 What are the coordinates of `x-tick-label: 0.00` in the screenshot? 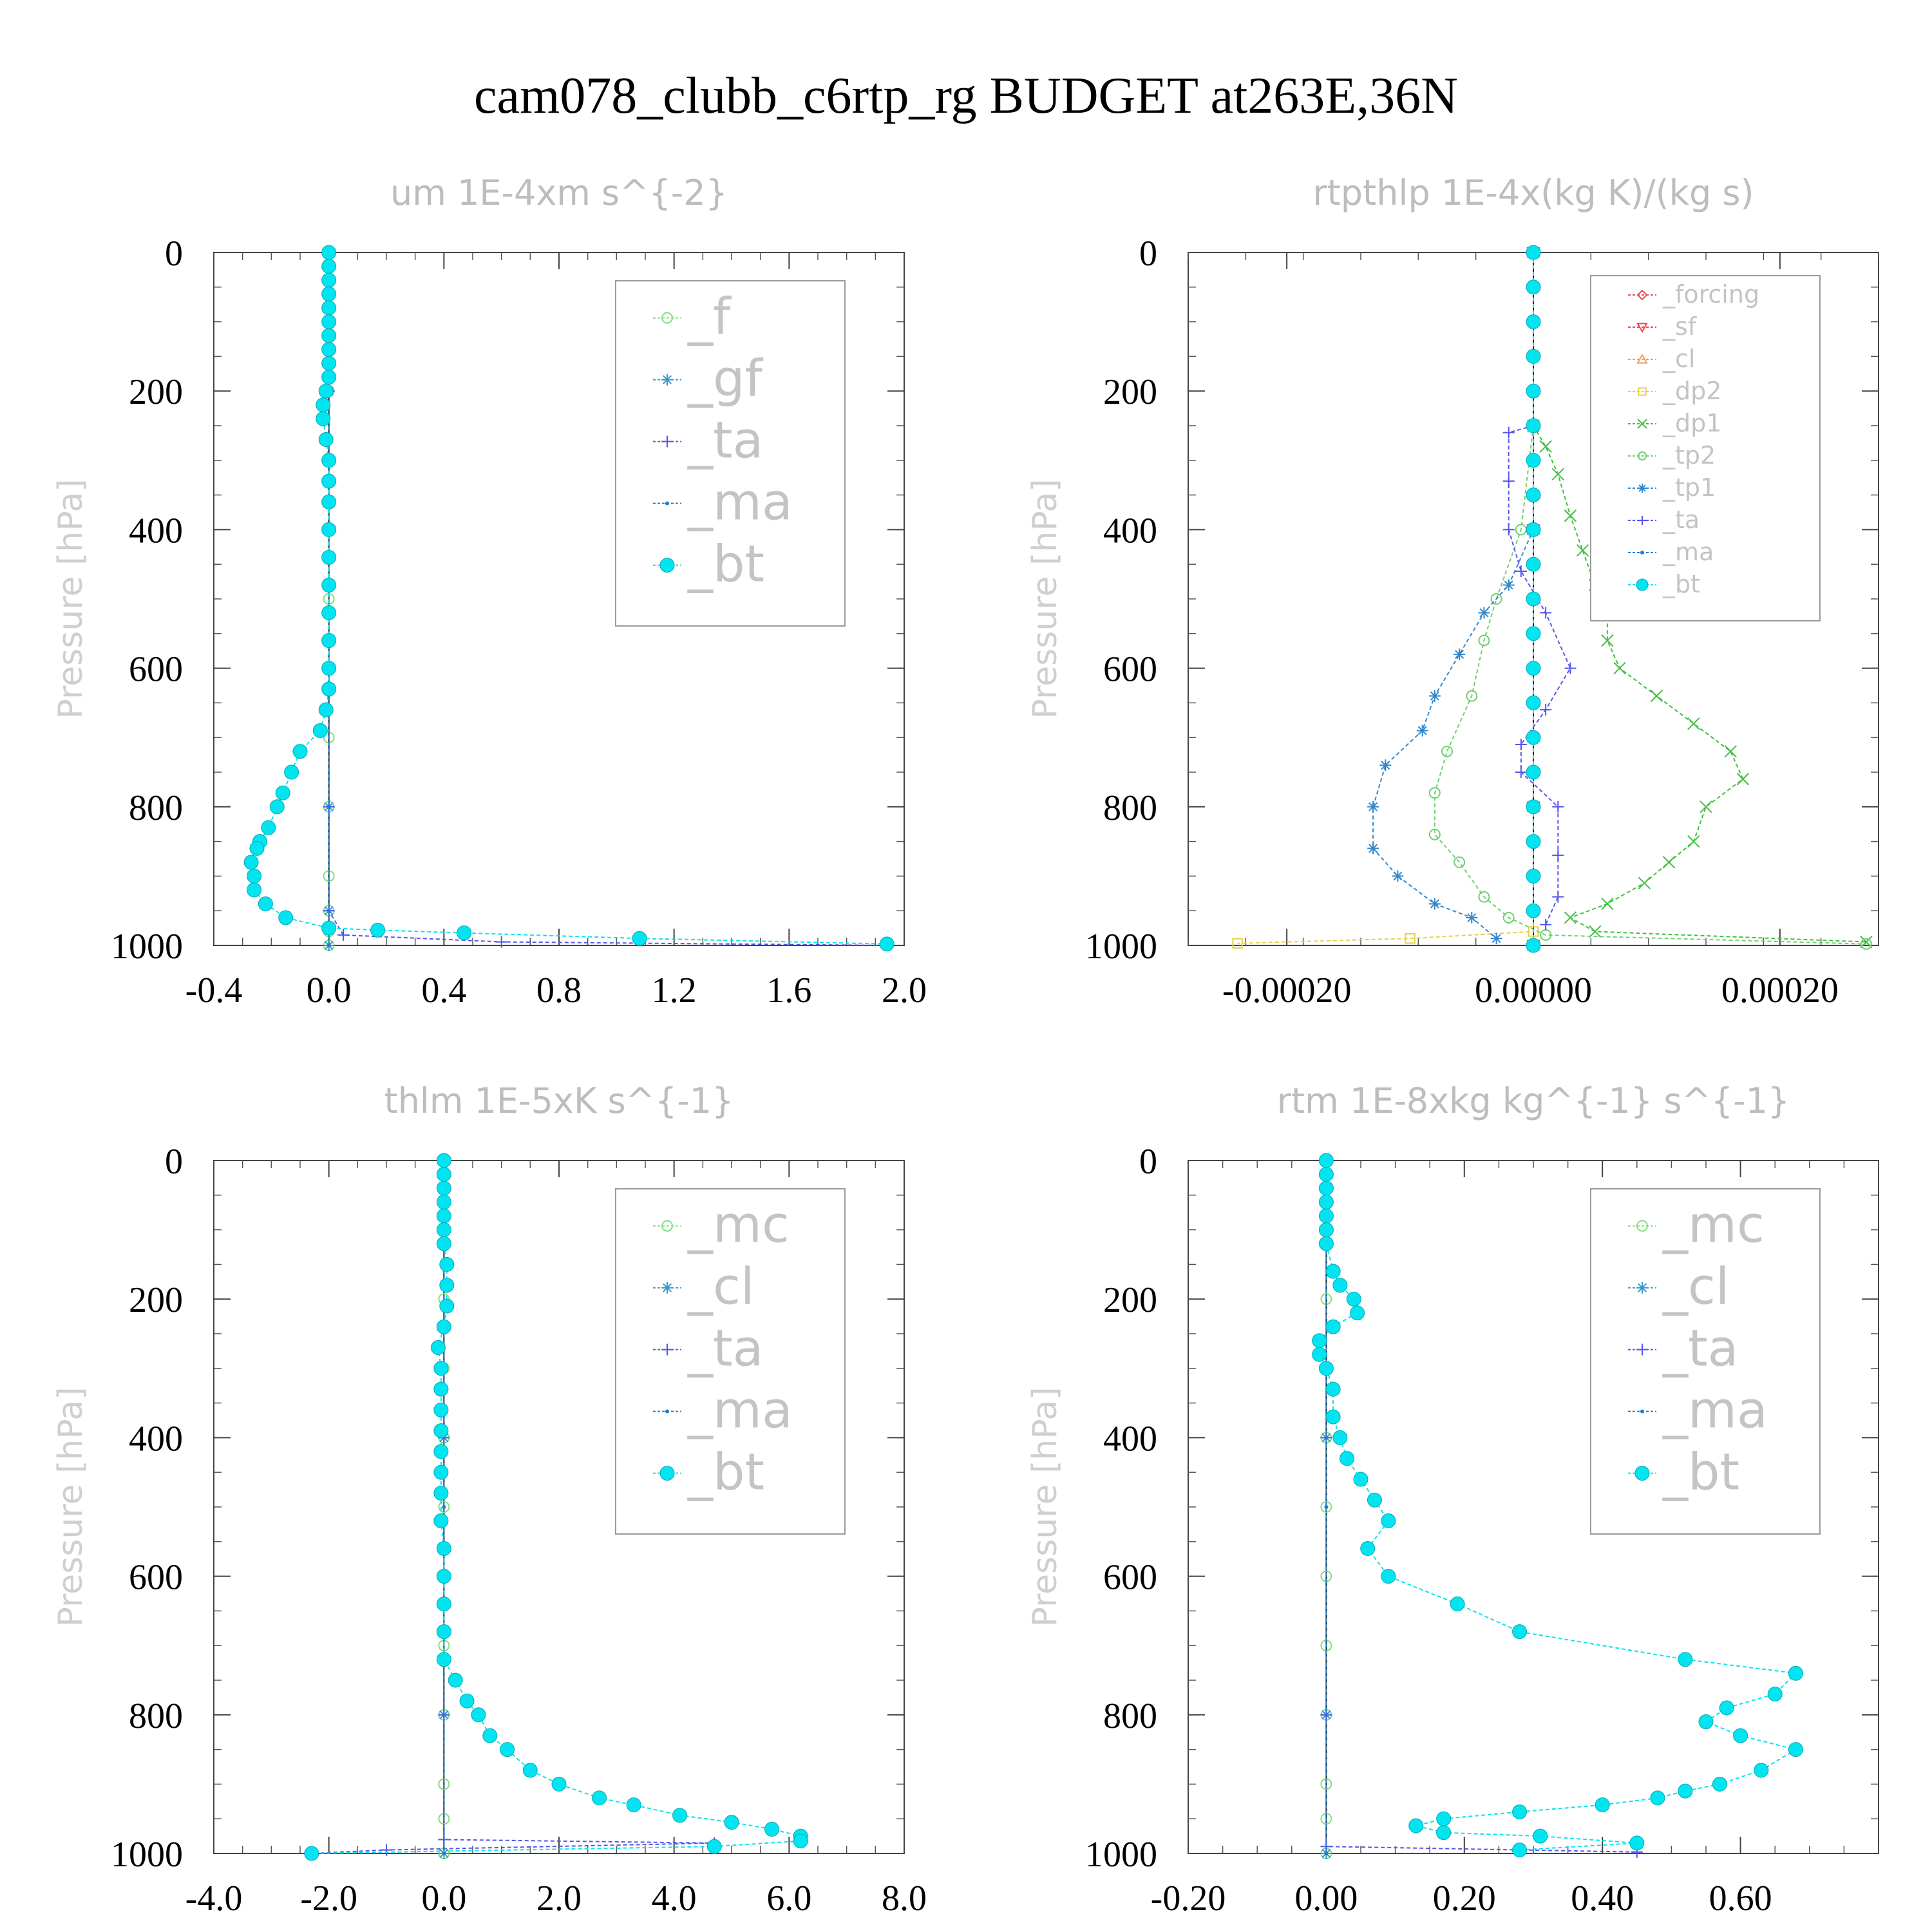 It's located at (1326, 1898).